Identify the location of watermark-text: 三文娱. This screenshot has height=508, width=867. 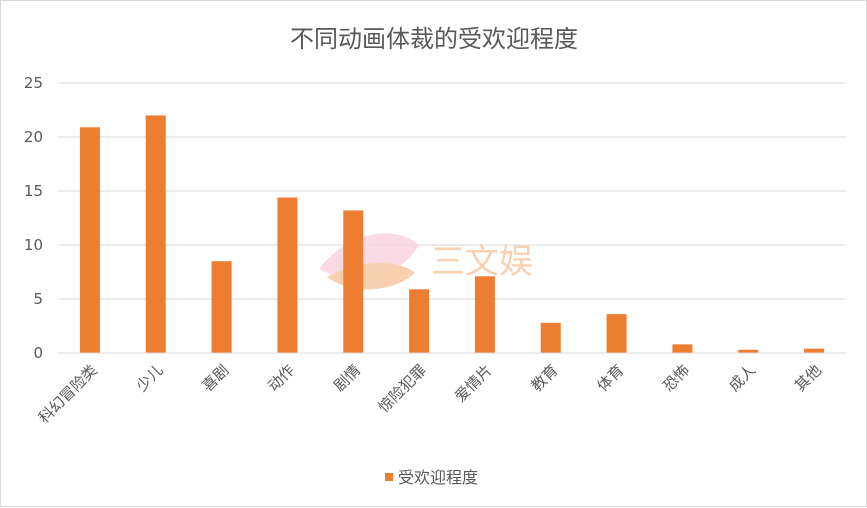
(482, 262).